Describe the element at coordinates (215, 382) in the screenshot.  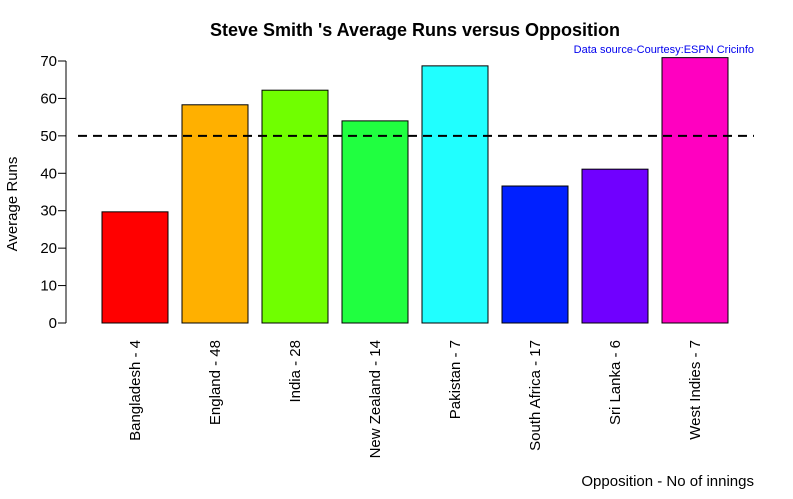
I see `x-category-label: England - 48` at that location.